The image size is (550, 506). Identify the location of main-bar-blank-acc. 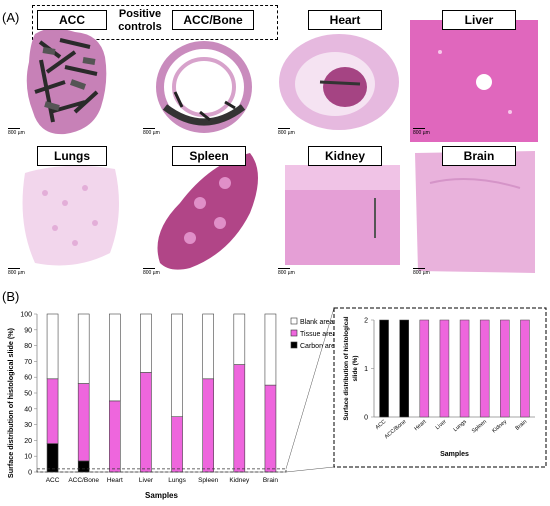
(52, 346).